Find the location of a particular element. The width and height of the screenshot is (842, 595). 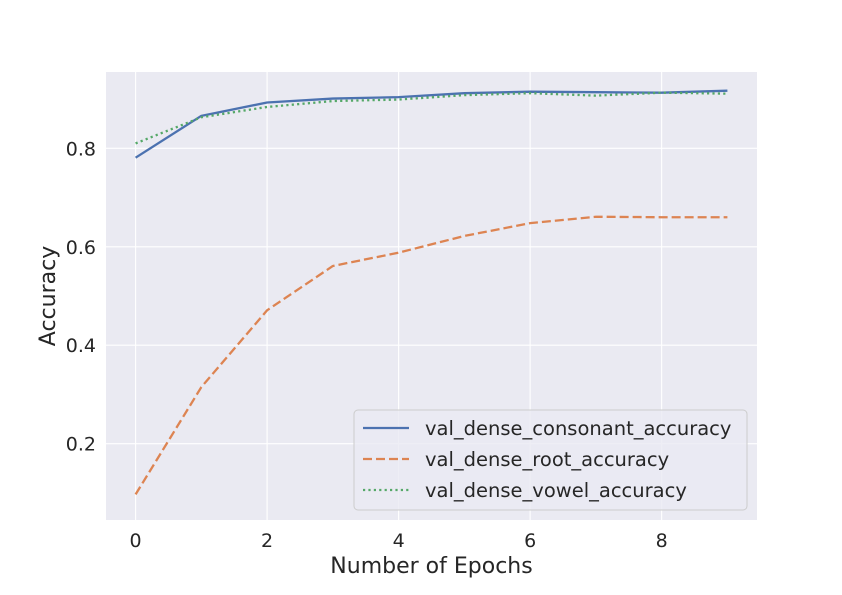

y-tick-label: 0.2 is located at coordinates (81, 445).